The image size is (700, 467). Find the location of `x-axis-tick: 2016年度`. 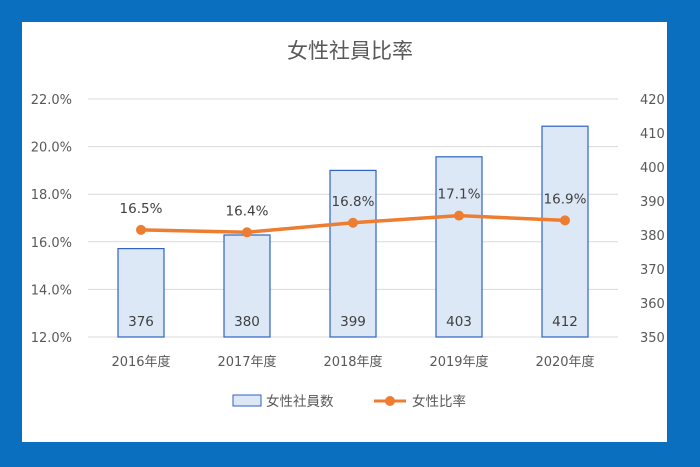

x-axis-tick: 2016年度 is located at coordinates (140, 362).